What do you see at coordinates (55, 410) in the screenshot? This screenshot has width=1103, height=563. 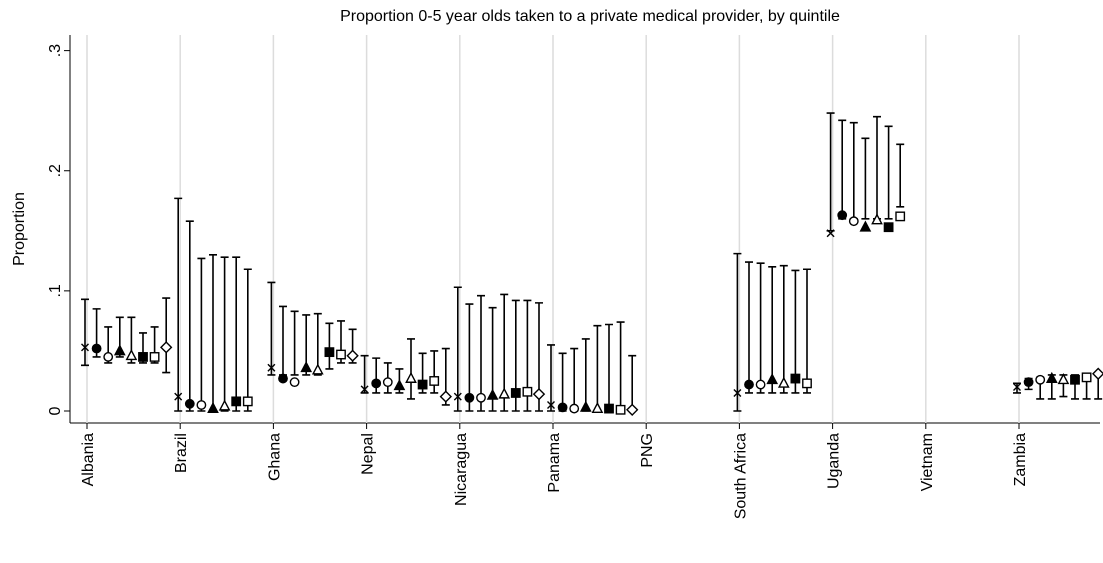 I see `y-tick-label: 0` at bounding box center [55, 410].